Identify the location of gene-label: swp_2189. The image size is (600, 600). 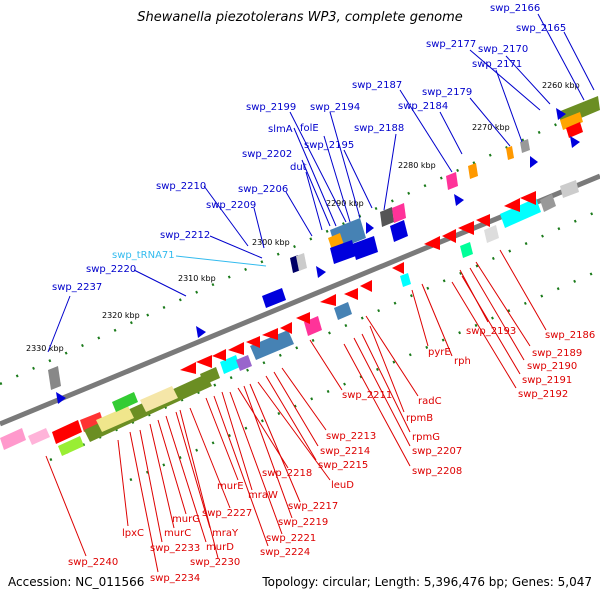
(557, 353).